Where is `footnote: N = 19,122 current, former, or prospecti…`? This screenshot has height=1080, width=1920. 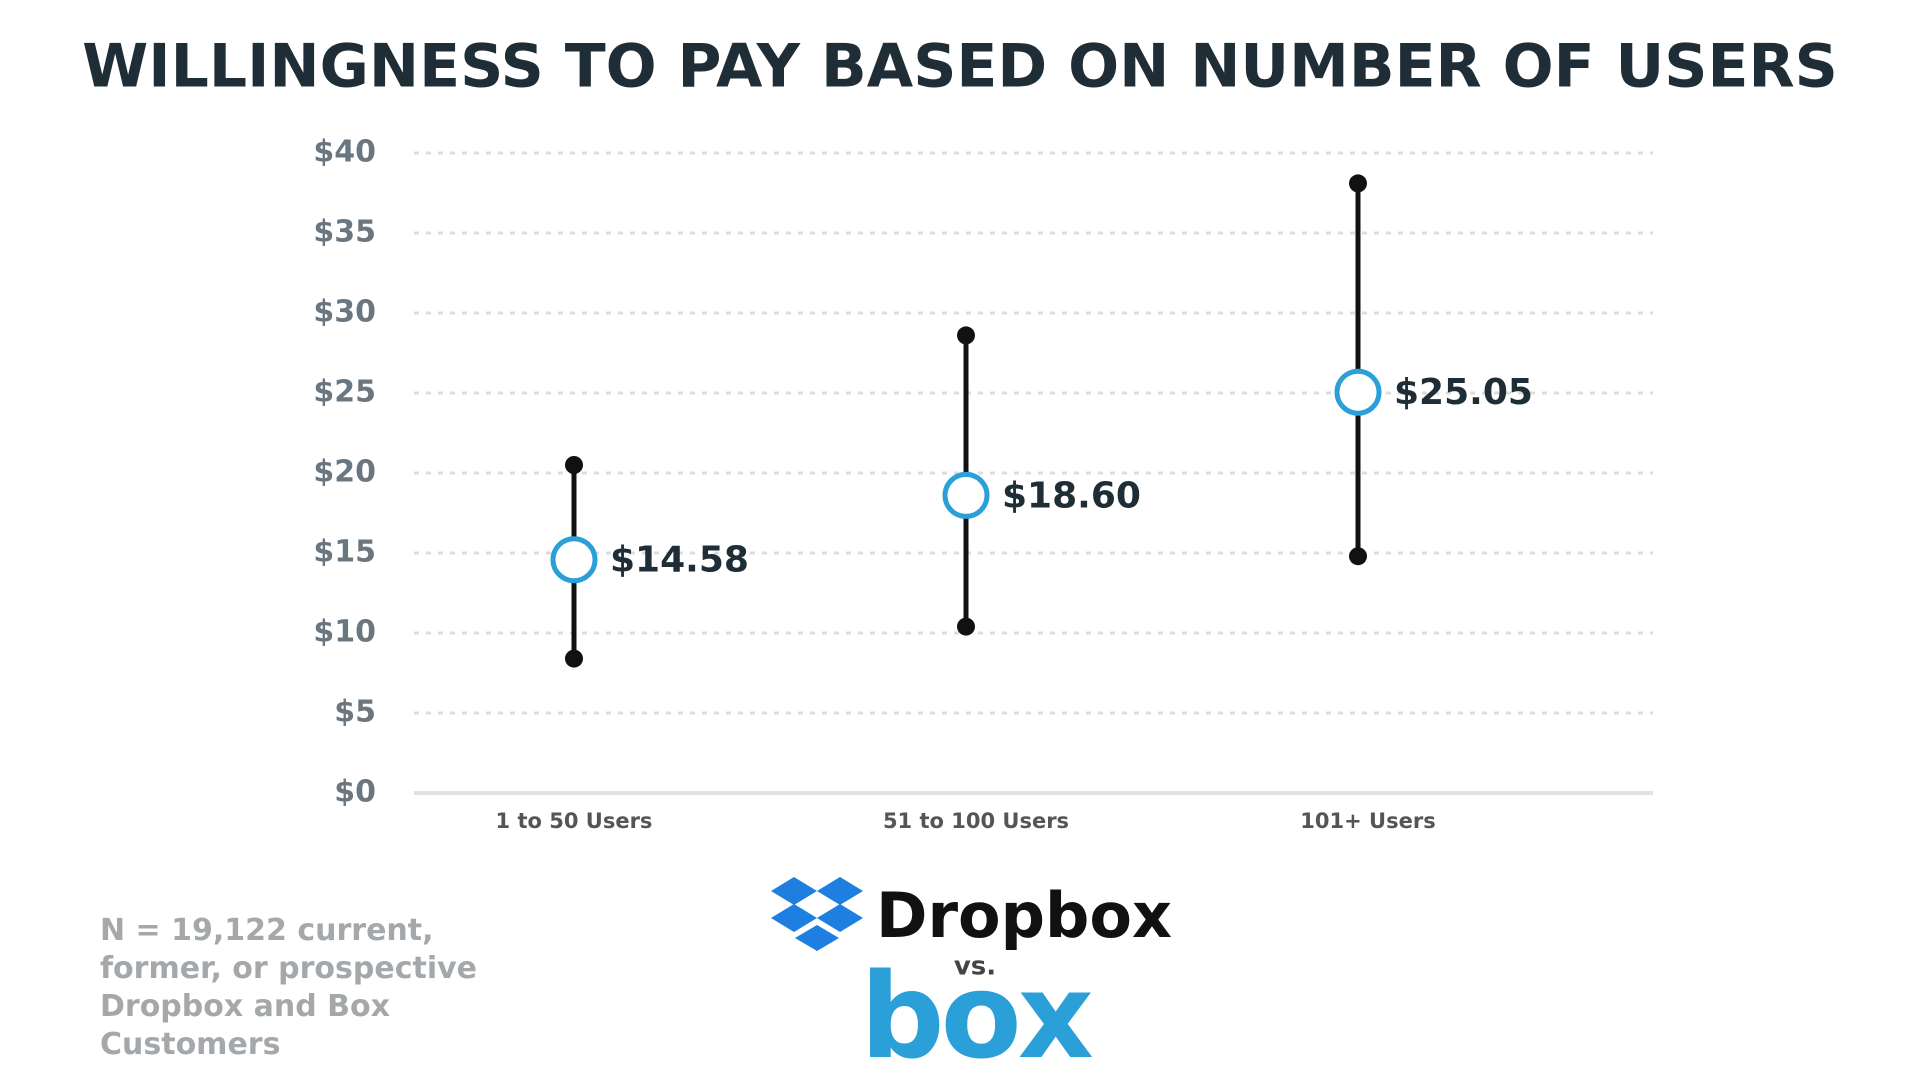 footnote: N = 19,122 current, former, or prospecti… is located at coordinates (289, 987).